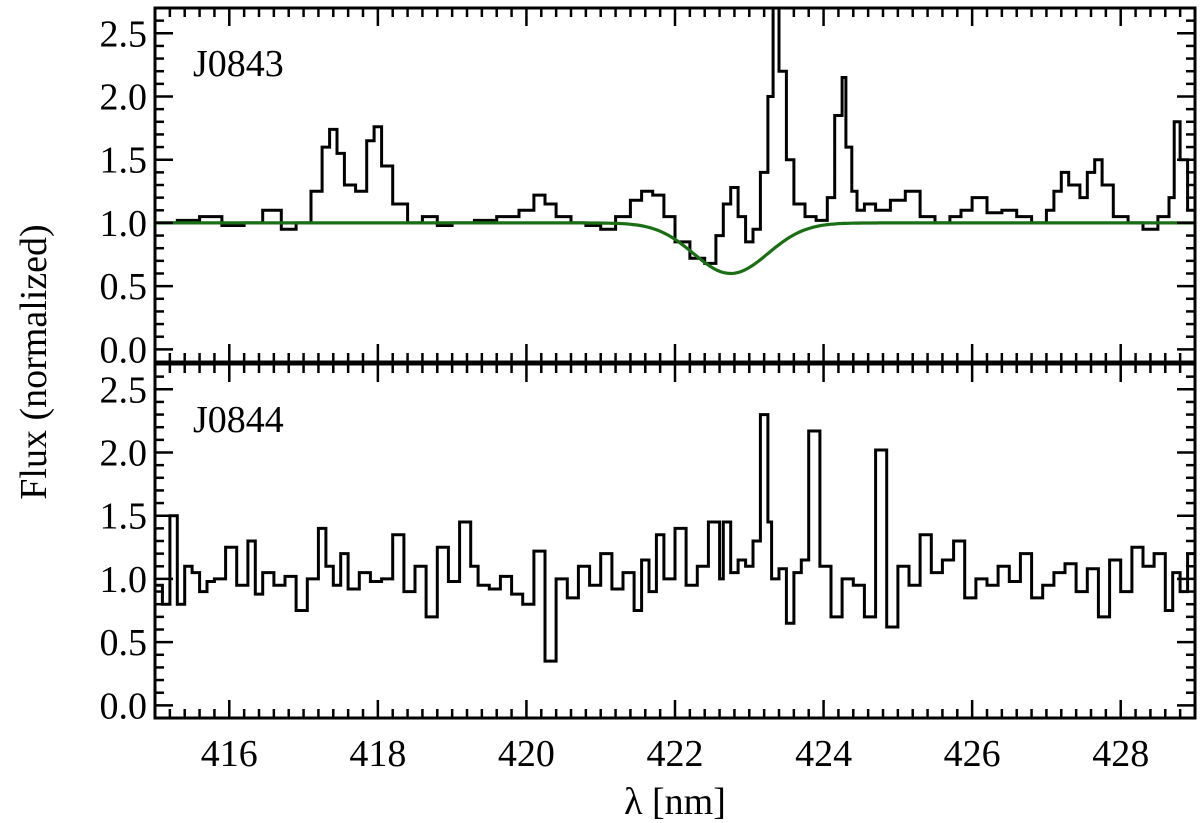 This screenshot has height=823, width=1200. I want to click on gaussian-fit-line, so click(675, 248).